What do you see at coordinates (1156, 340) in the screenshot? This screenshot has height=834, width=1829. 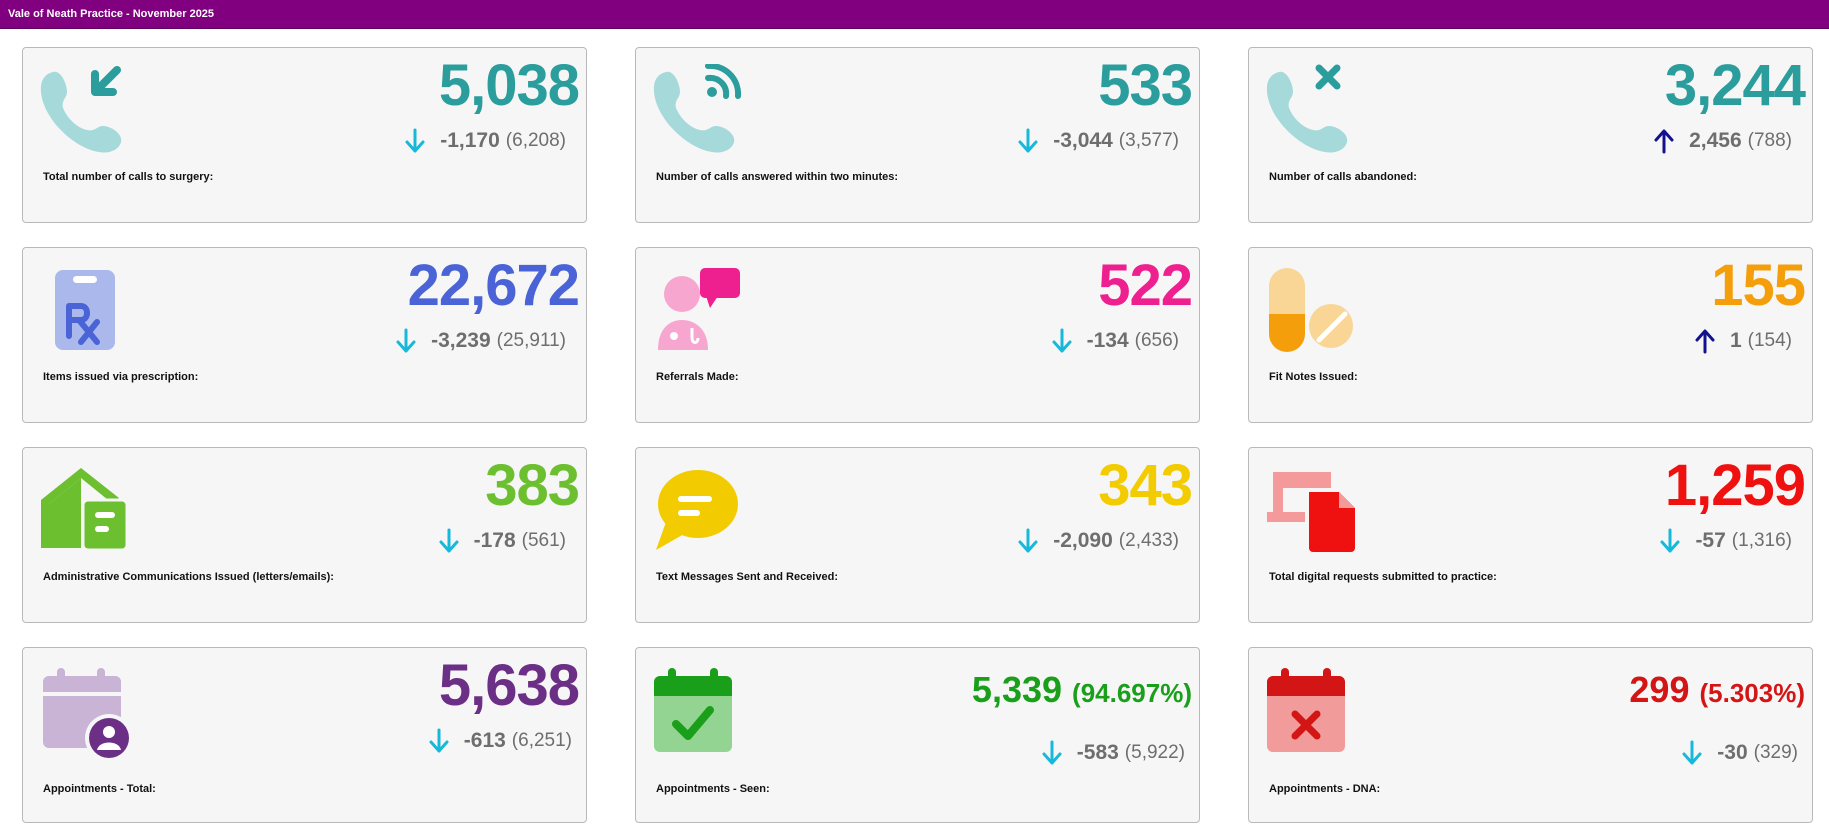 I see `previous-value: (656)` at bounding box center [1156, 340].